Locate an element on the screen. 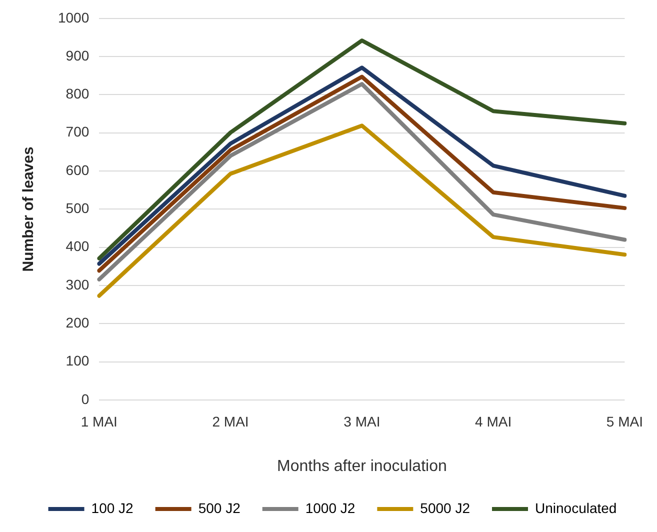 This screenshot has width=657, height=532. x-tick-label: 5 MAI is located at coordinates (625, 421).